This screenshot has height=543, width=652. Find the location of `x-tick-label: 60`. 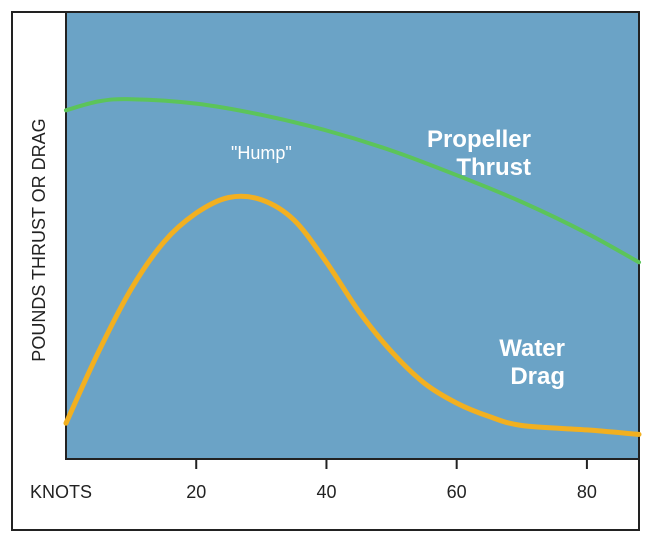

x-tick-label: 60 is located at coordinates (457, 492).